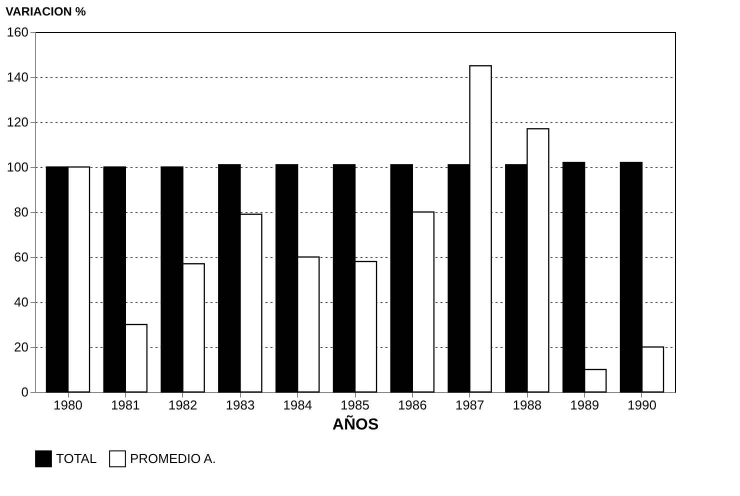 The width and height of the screenshot is (740, 496). I want to click on y-tick-label: 20, so click(21, 347).